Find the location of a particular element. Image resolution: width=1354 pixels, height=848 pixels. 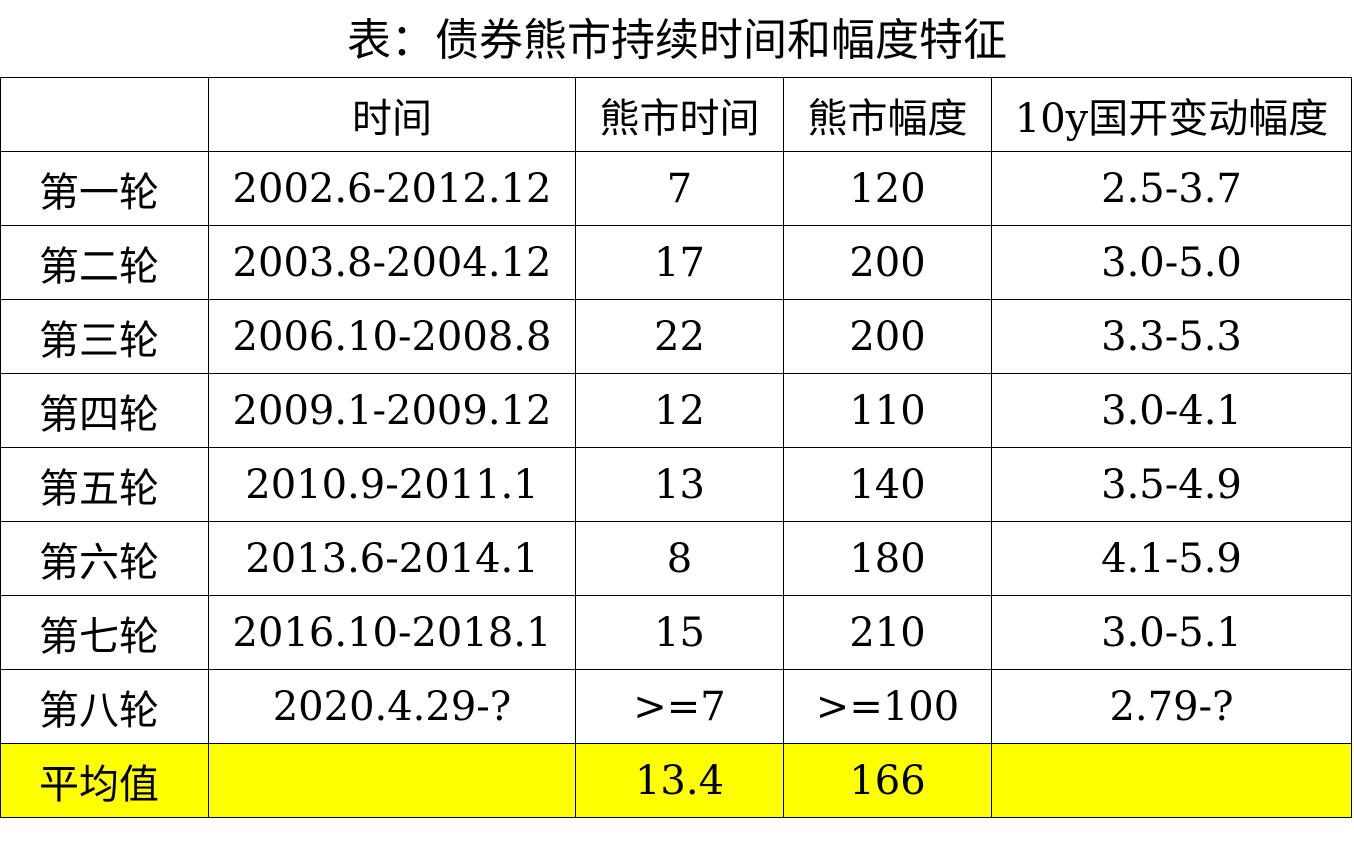

range-cell: 3.5-4.9 is located at coordinates (1171, 484).